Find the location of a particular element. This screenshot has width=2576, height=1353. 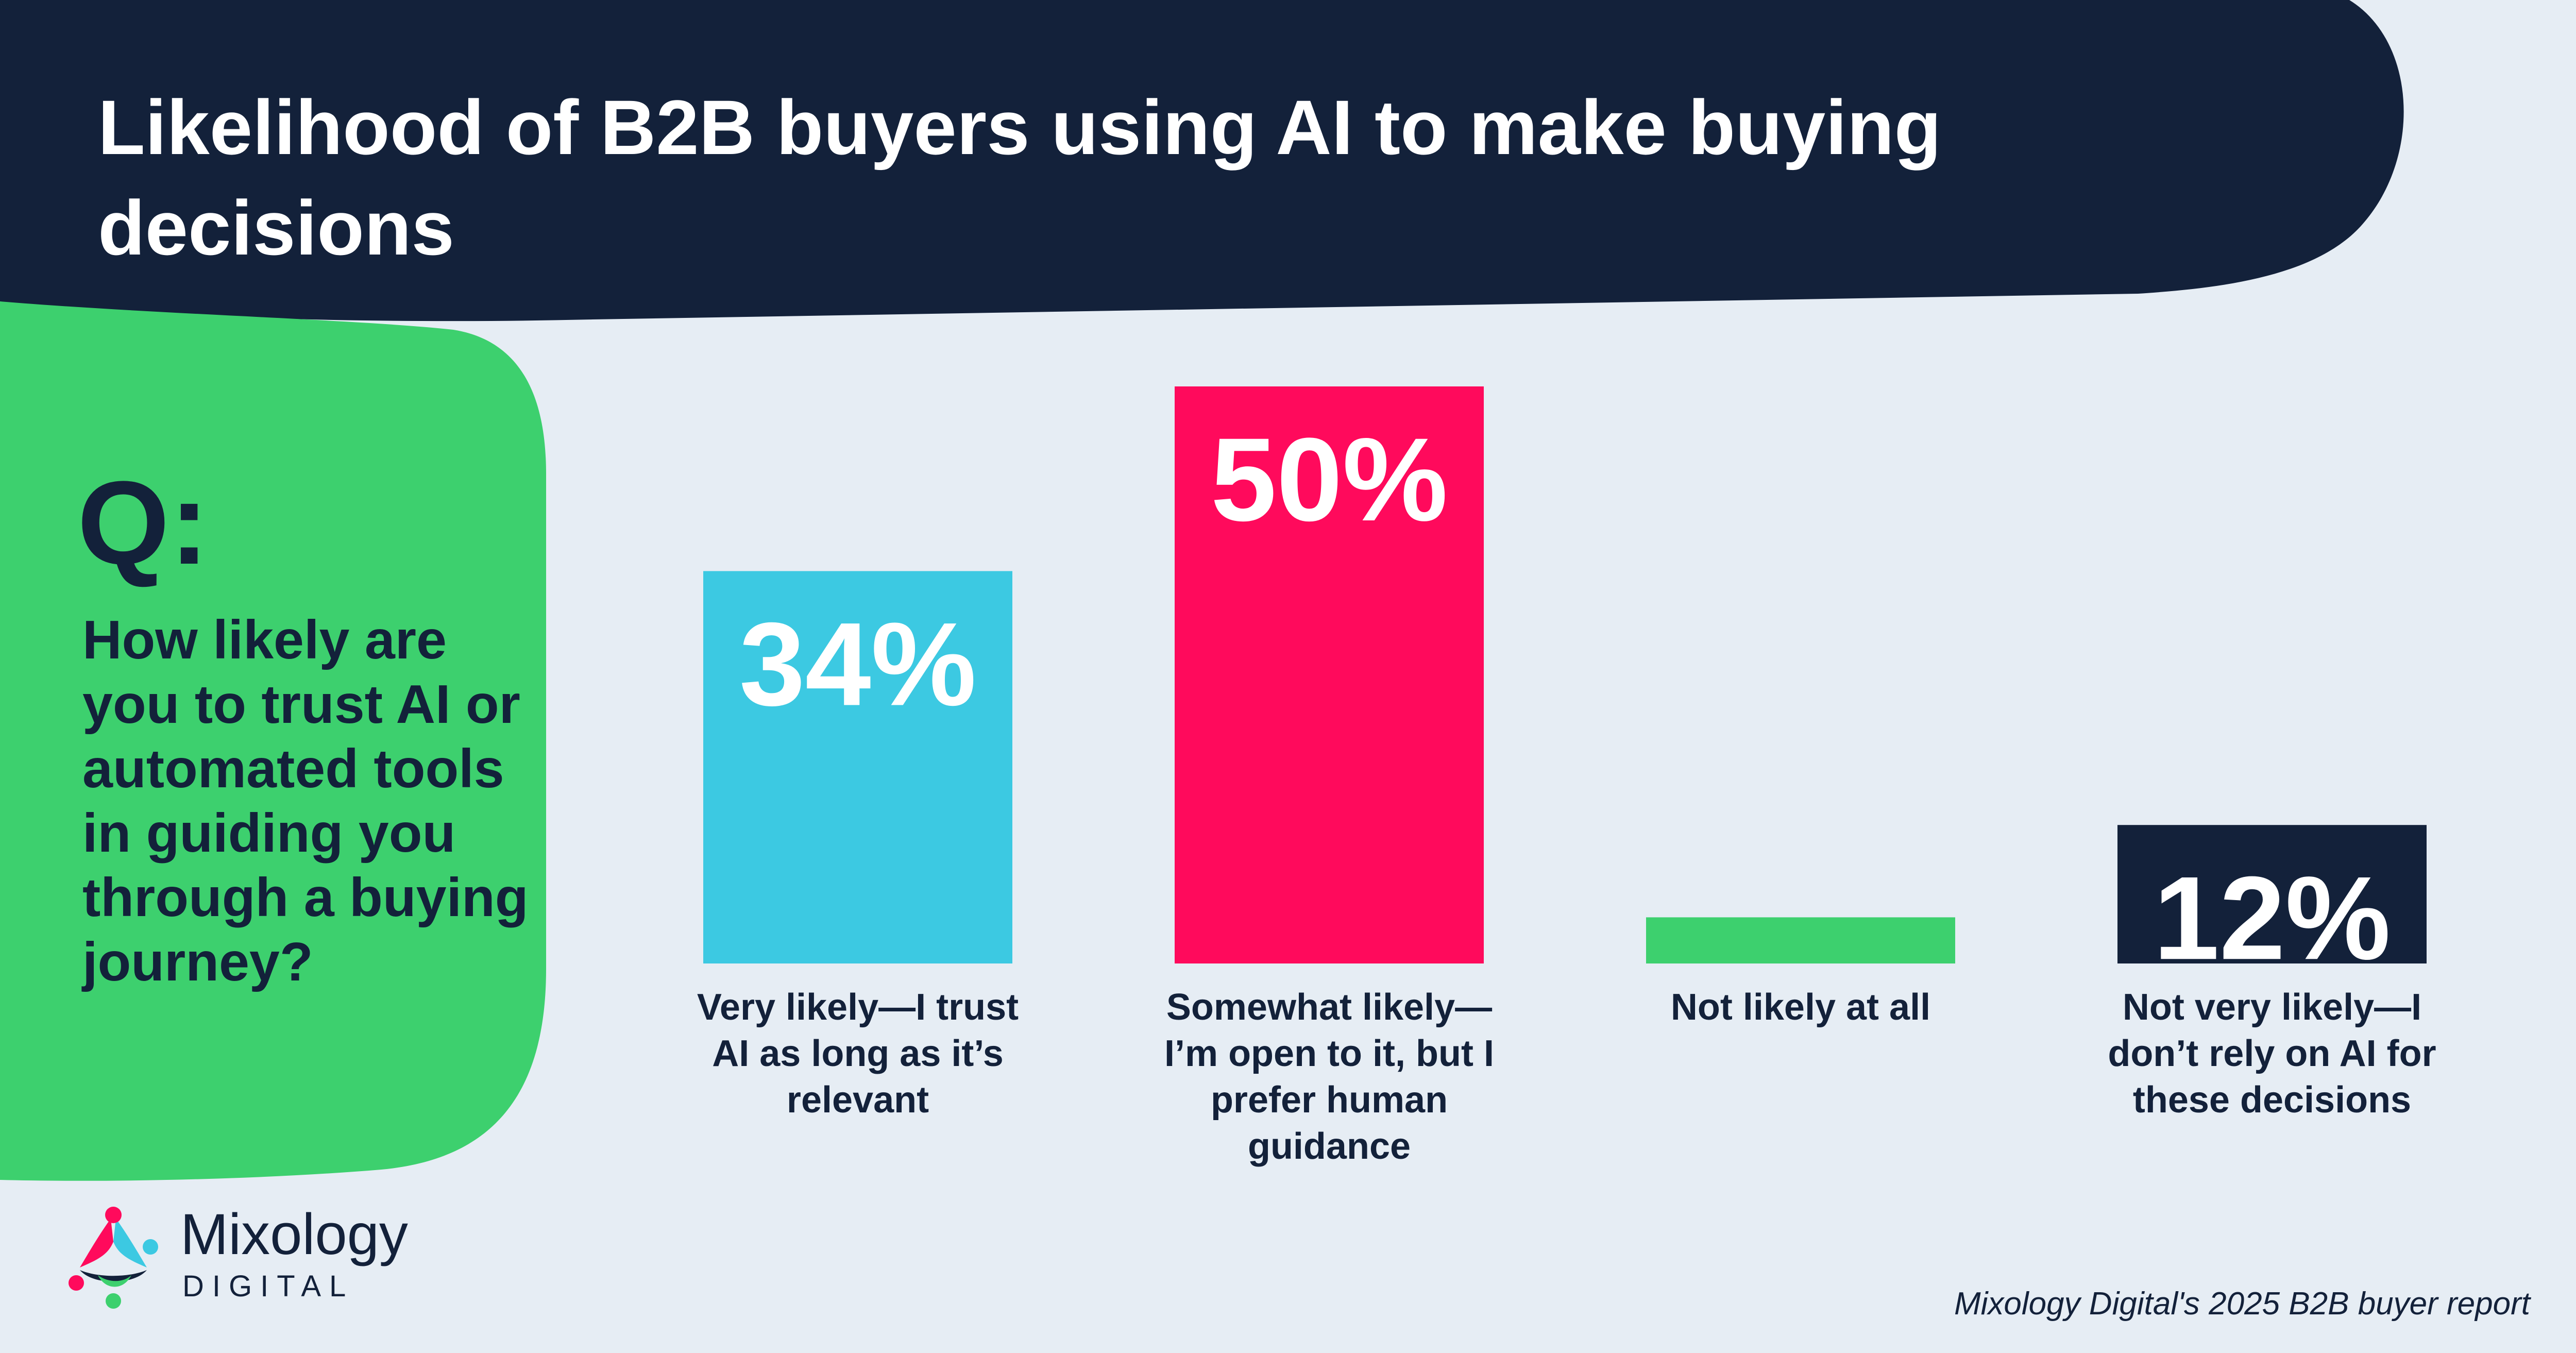

question-panel is located at coordinates (273, 741).